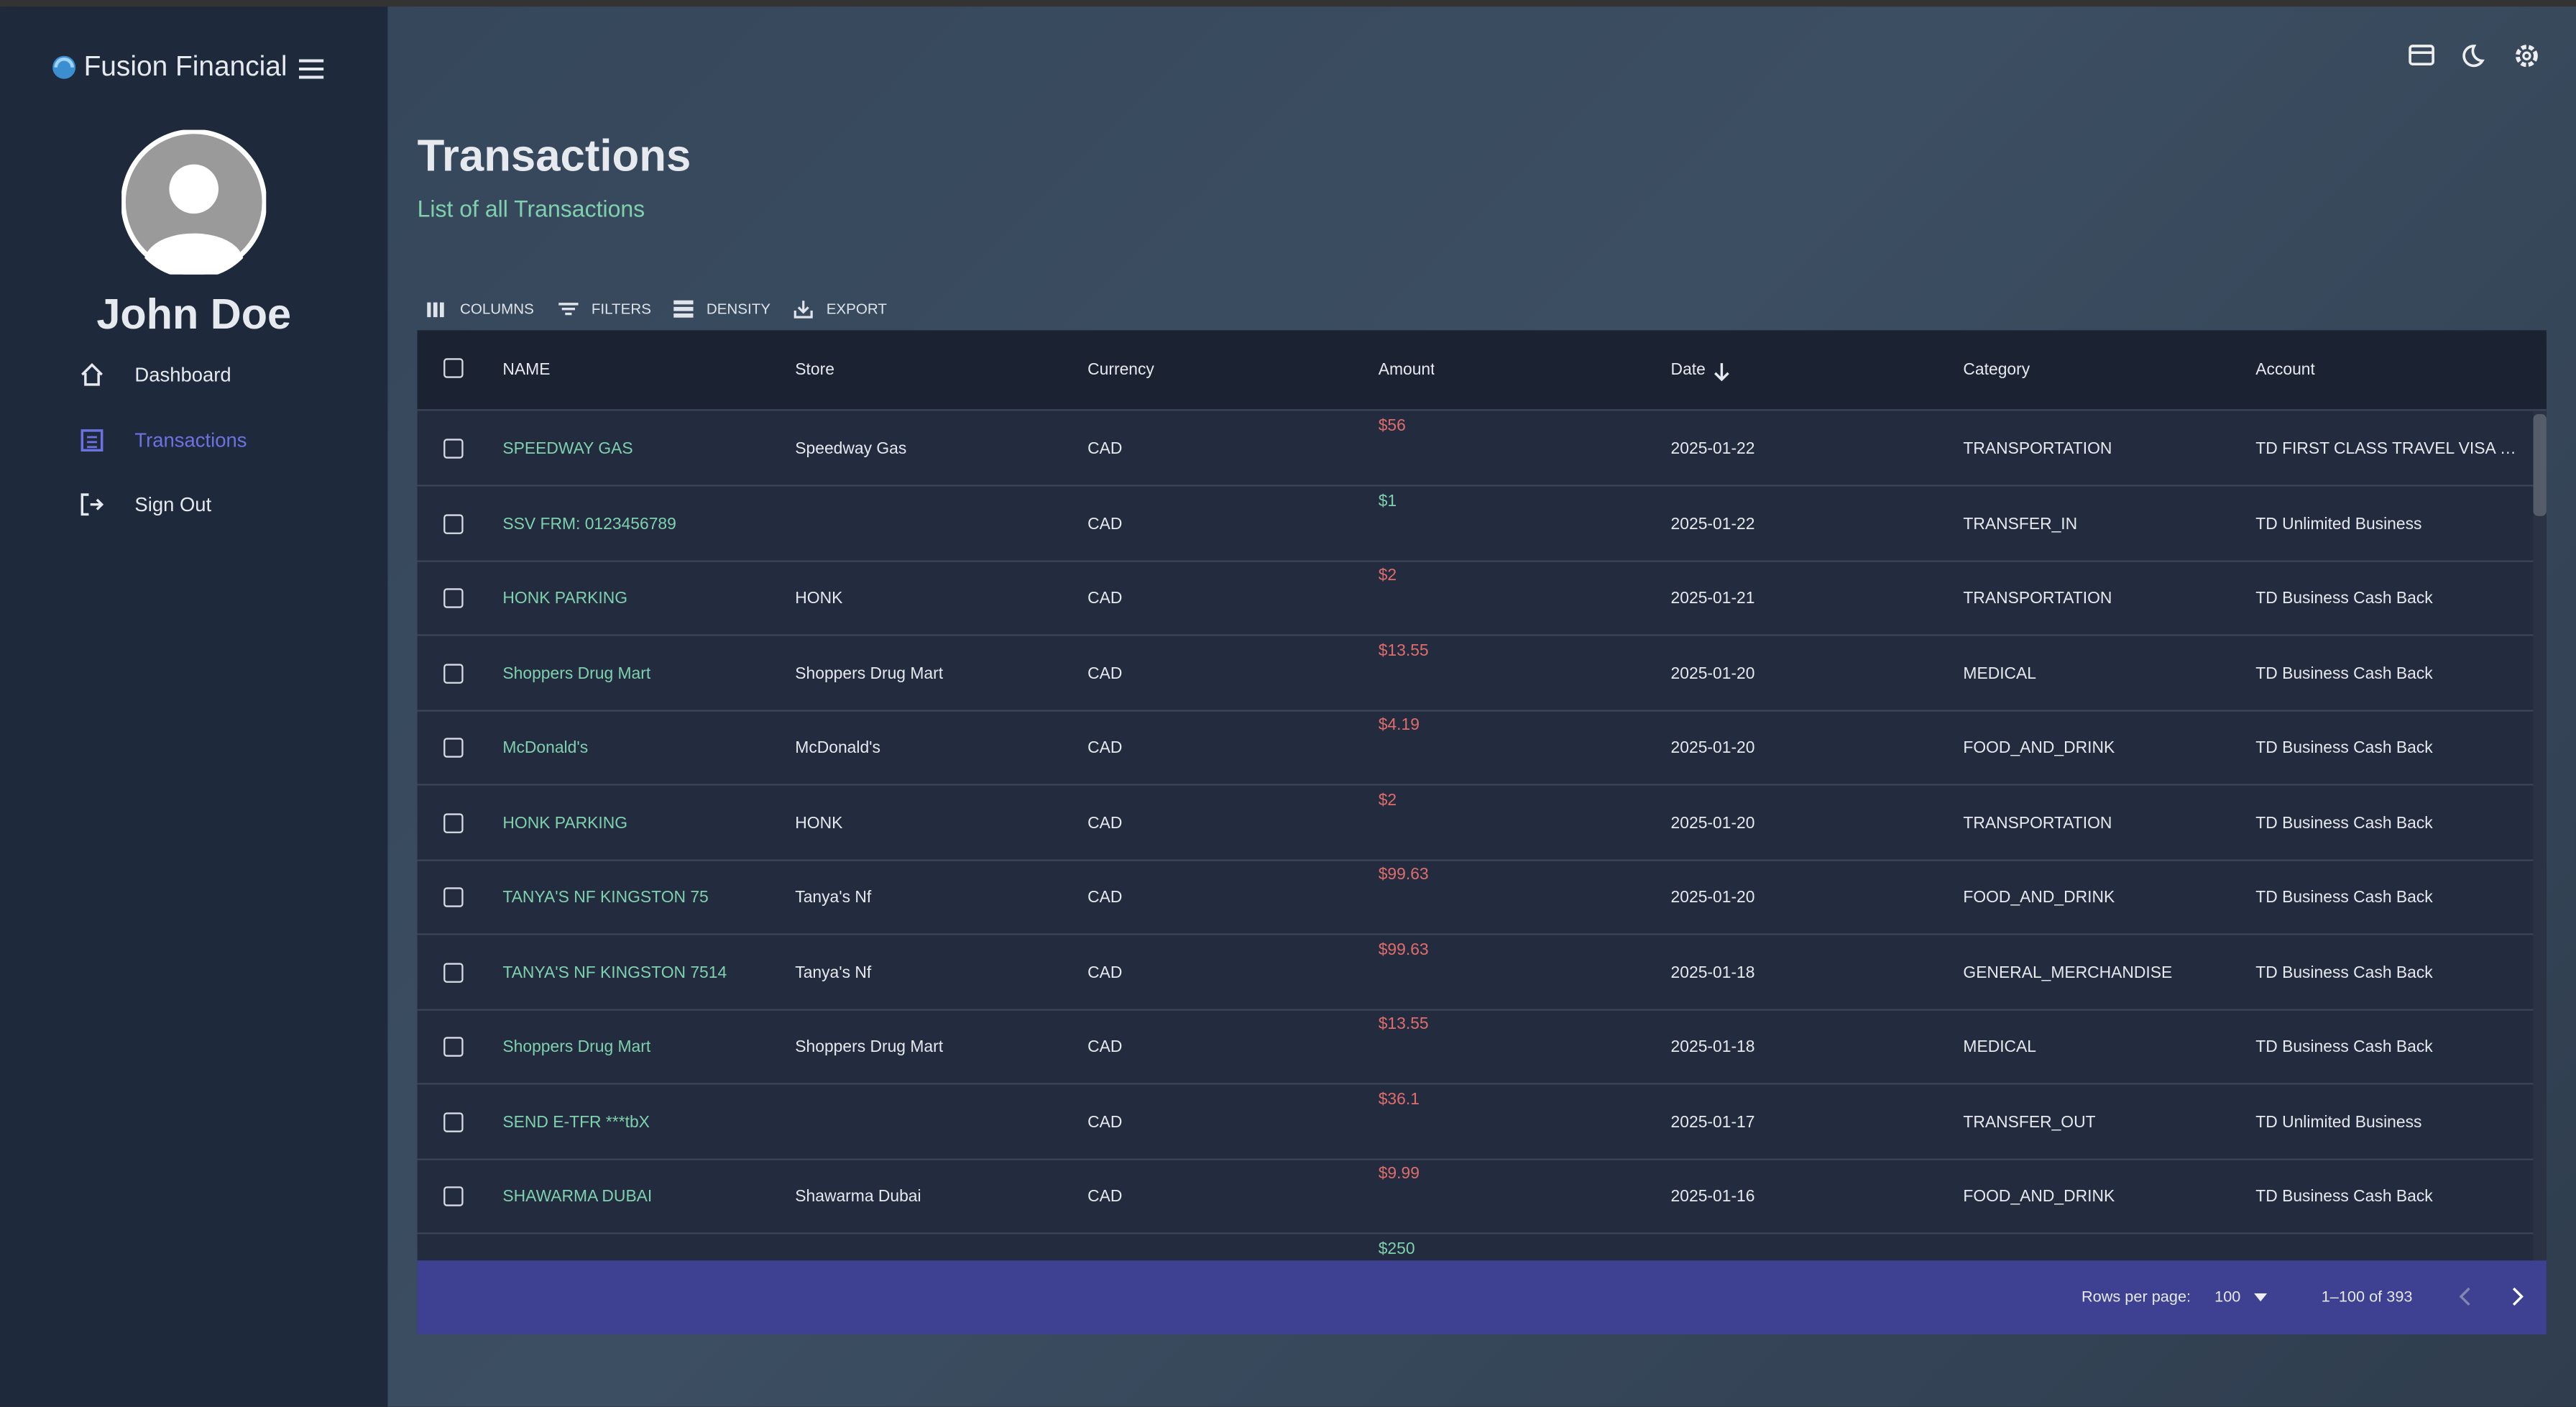  What do you see at coordinates (2285, 370) in the screenshot?
I see `column-header: Account` at bounding box center [2285, 370].